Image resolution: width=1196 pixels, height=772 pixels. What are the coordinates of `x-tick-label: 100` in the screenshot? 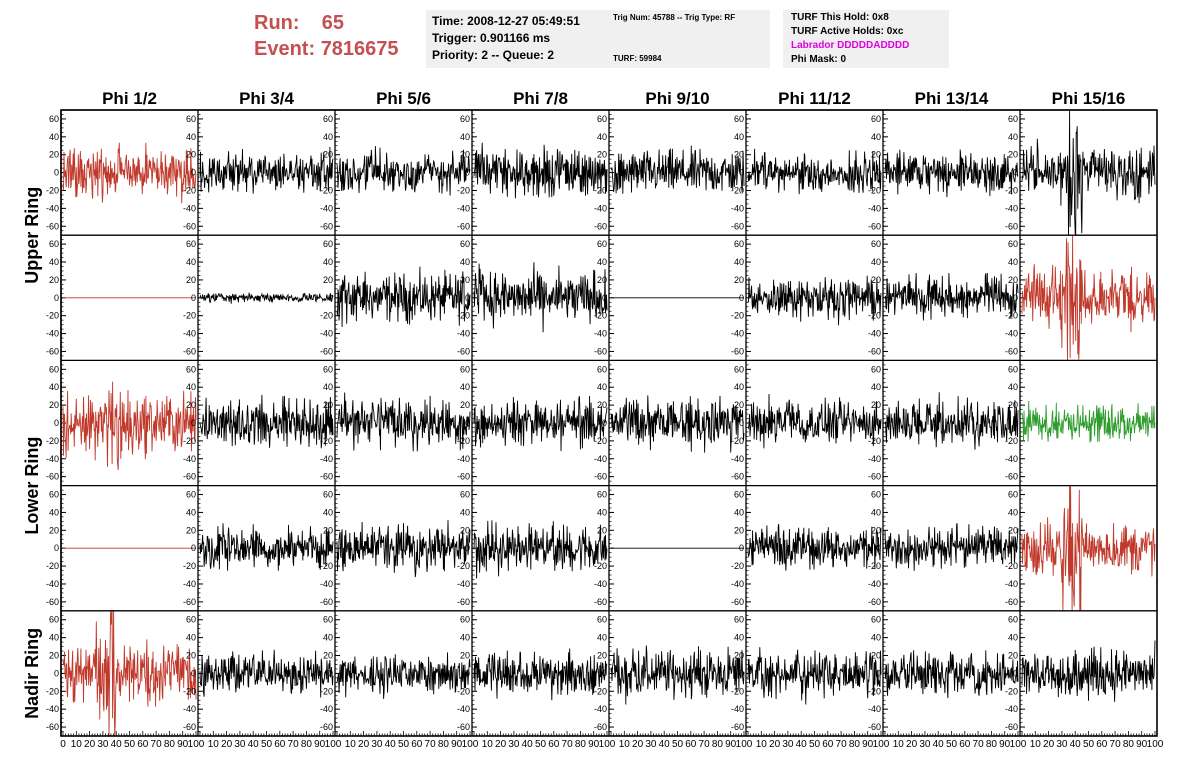 It's located at (1018, 744).